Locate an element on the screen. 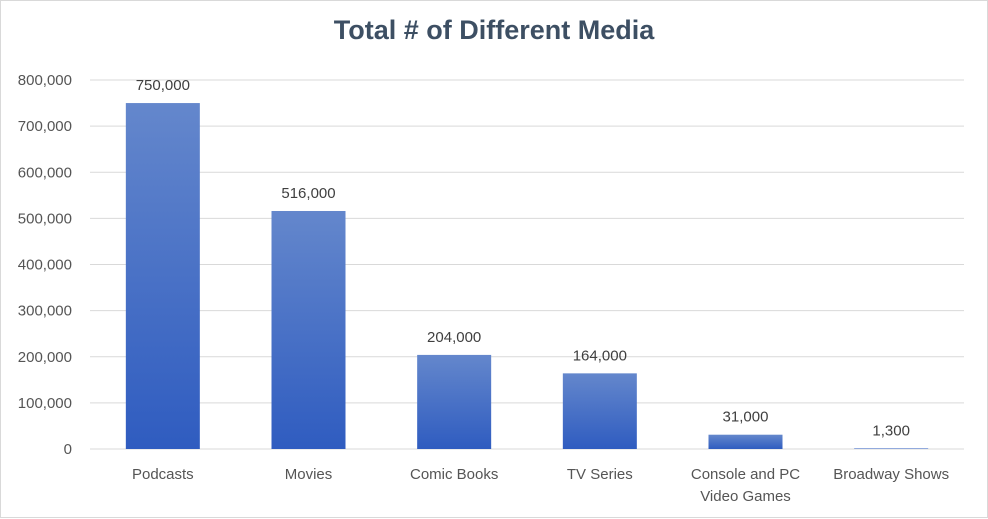 The image size is (988, 519). x-tick-label: Movies is located at coordinates (309, 474).